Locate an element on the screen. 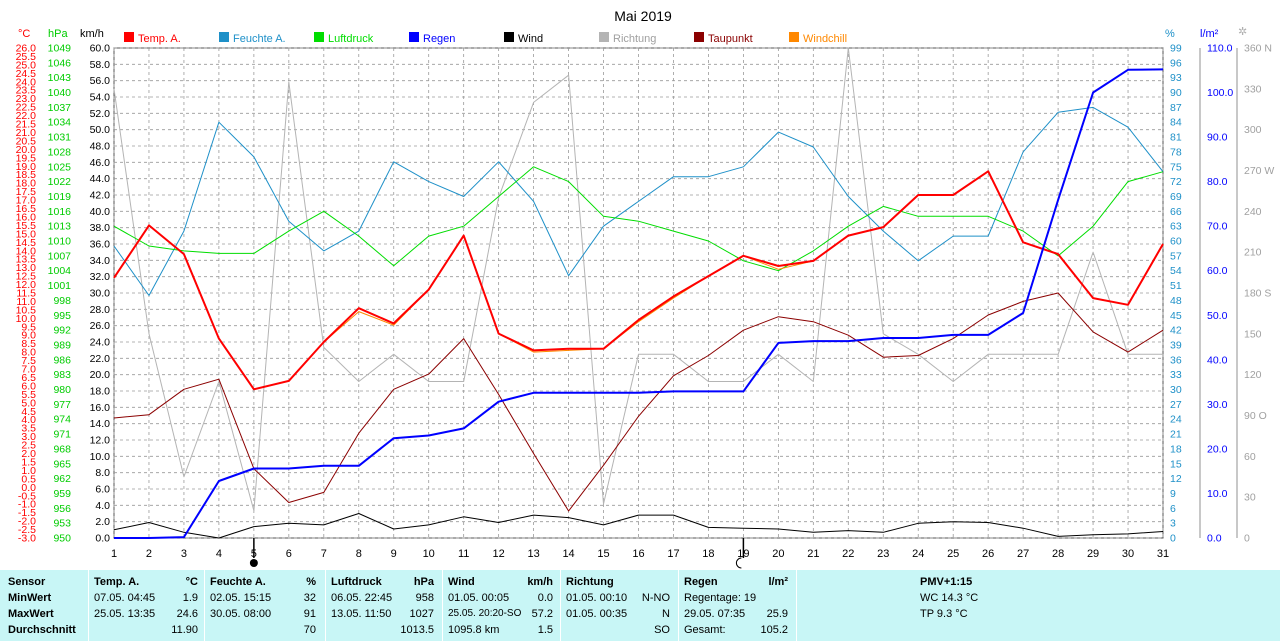 The image size is (1280, 641). temp-tick-label: 10.0 is located at coordinates (26, 319).